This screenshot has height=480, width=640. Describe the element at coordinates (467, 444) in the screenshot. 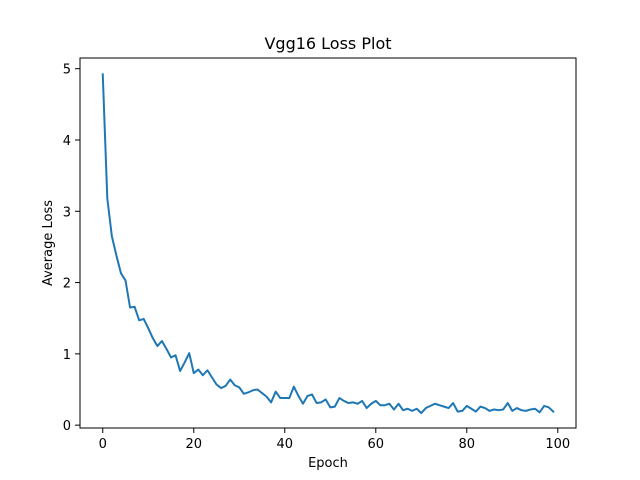

I see `x-tick-label-80: 80` at that location.